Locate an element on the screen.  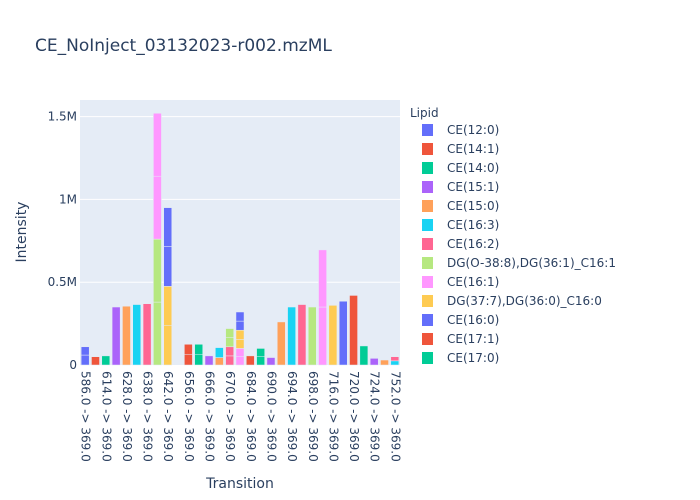
x-tick-label: 666.0 -> 369.0 is located at coordinates (210, 416).